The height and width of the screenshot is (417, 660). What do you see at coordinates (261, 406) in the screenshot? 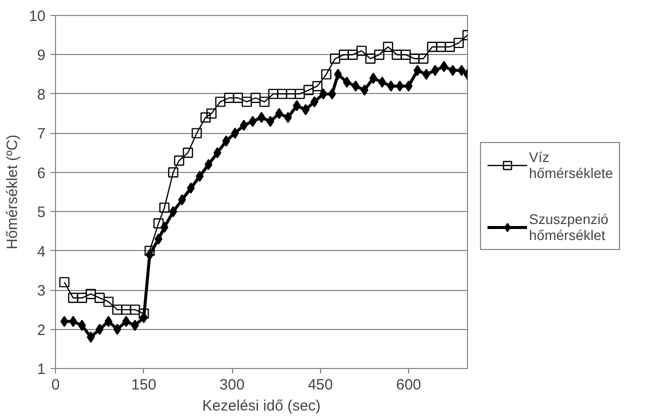
I see `x-axis-title: Kezelési idő (sec)` at bounding box center [261, 406].